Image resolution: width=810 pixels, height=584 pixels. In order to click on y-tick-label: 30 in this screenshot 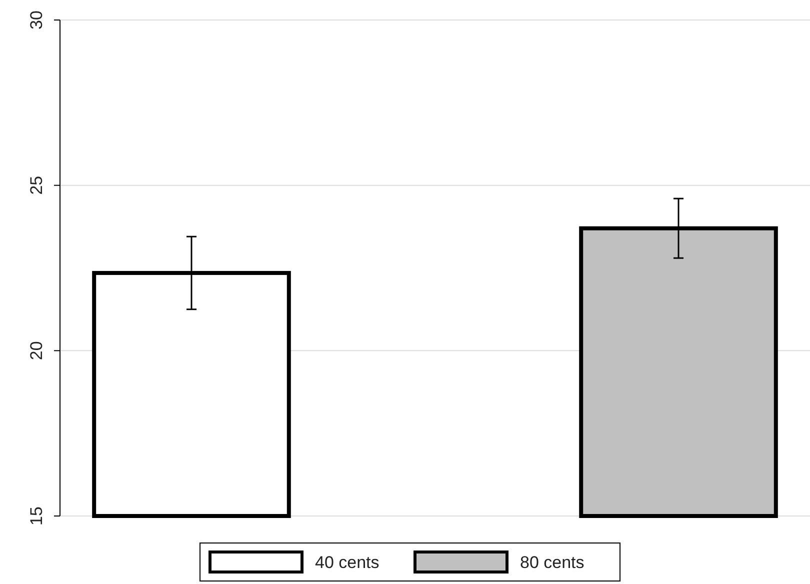, I will do `click(36, 20)`.